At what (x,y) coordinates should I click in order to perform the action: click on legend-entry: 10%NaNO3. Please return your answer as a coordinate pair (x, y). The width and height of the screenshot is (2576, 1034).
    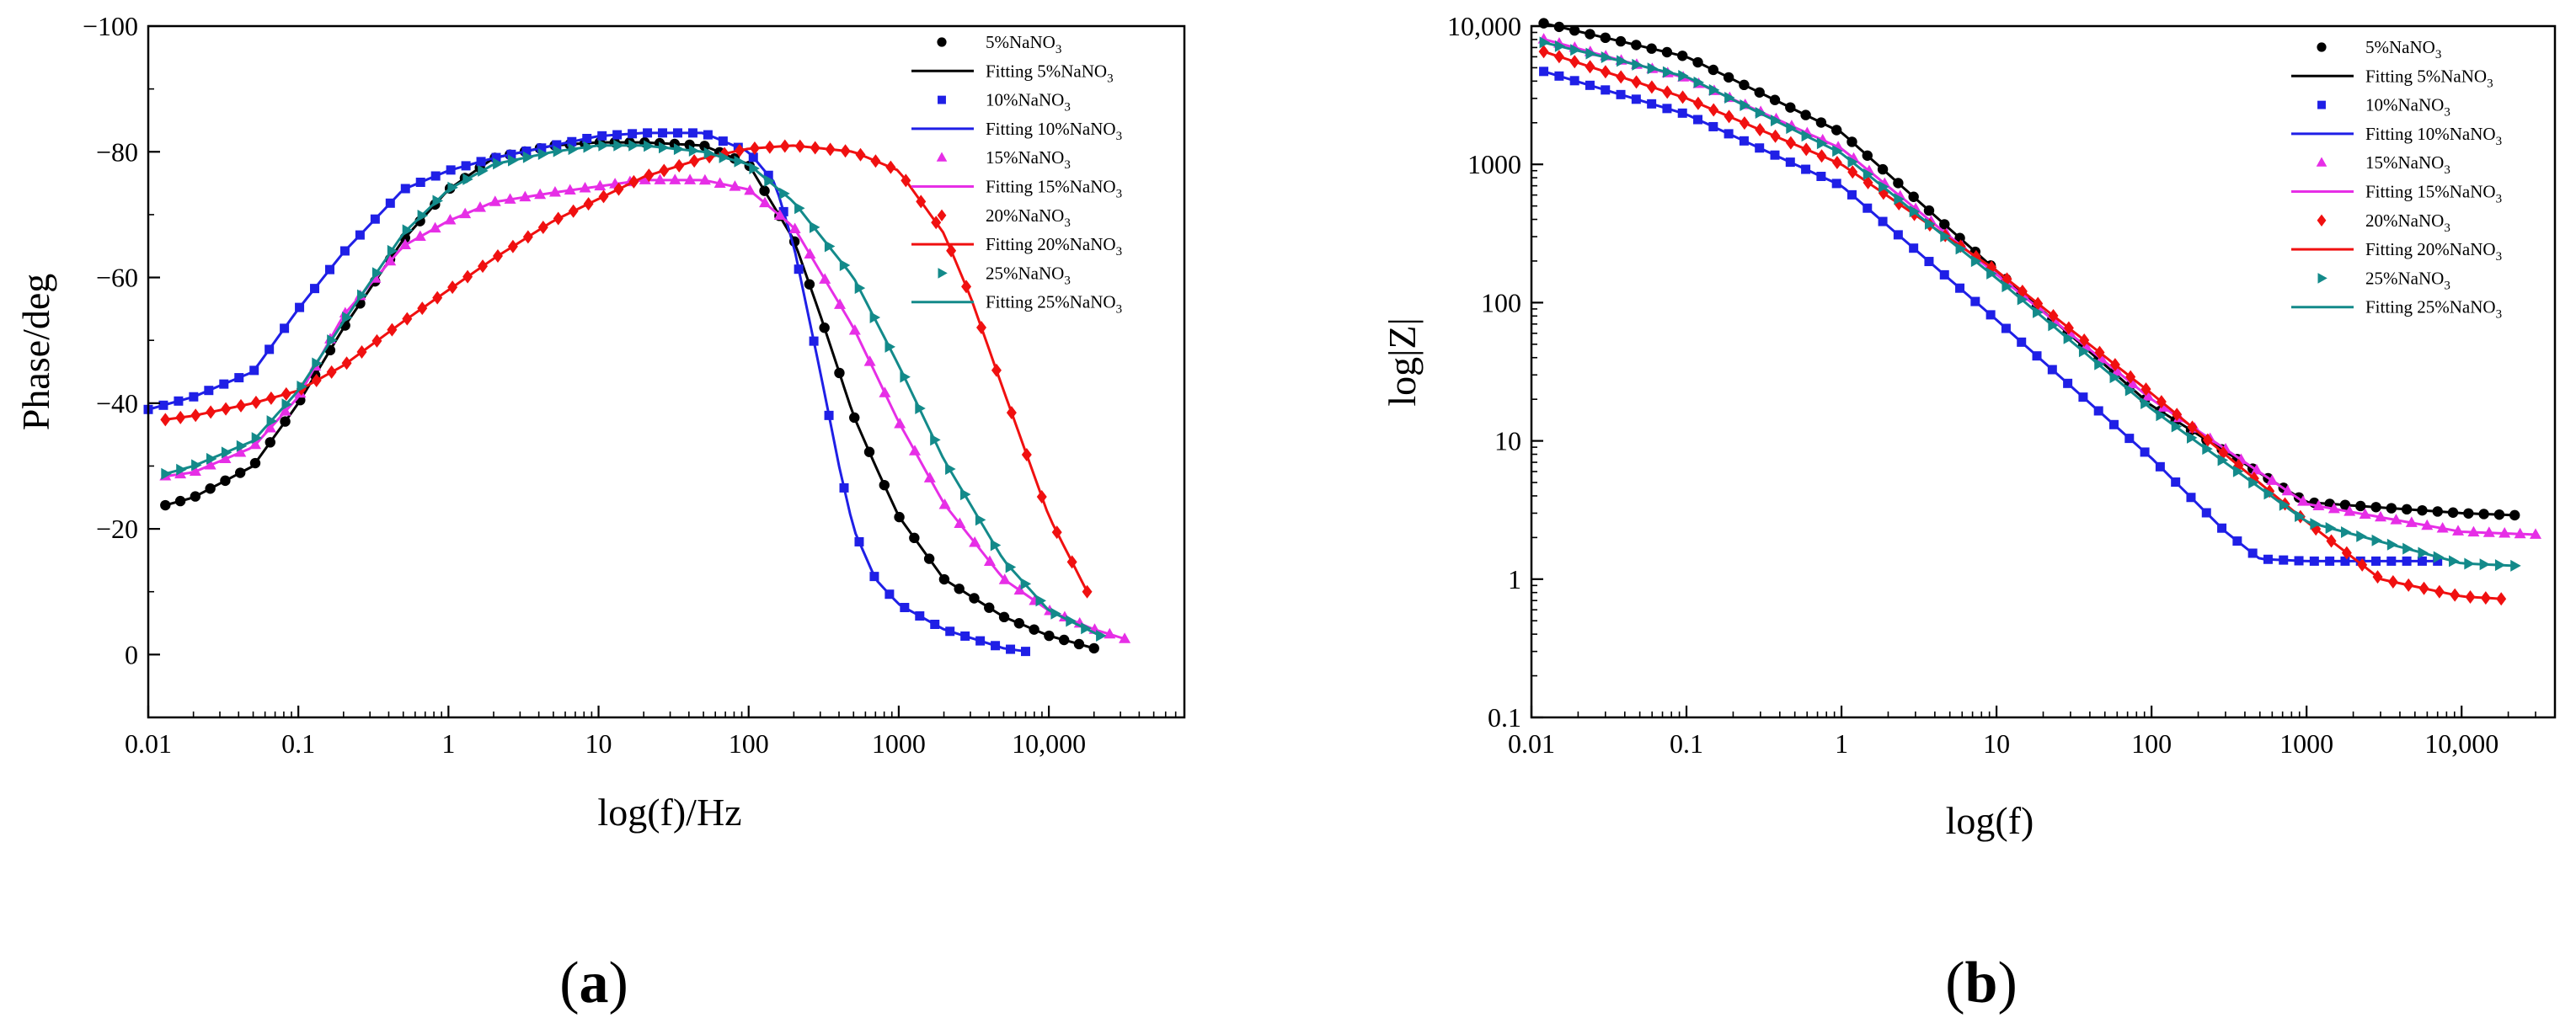
    Looking at the image, I should click on (2383, 108).